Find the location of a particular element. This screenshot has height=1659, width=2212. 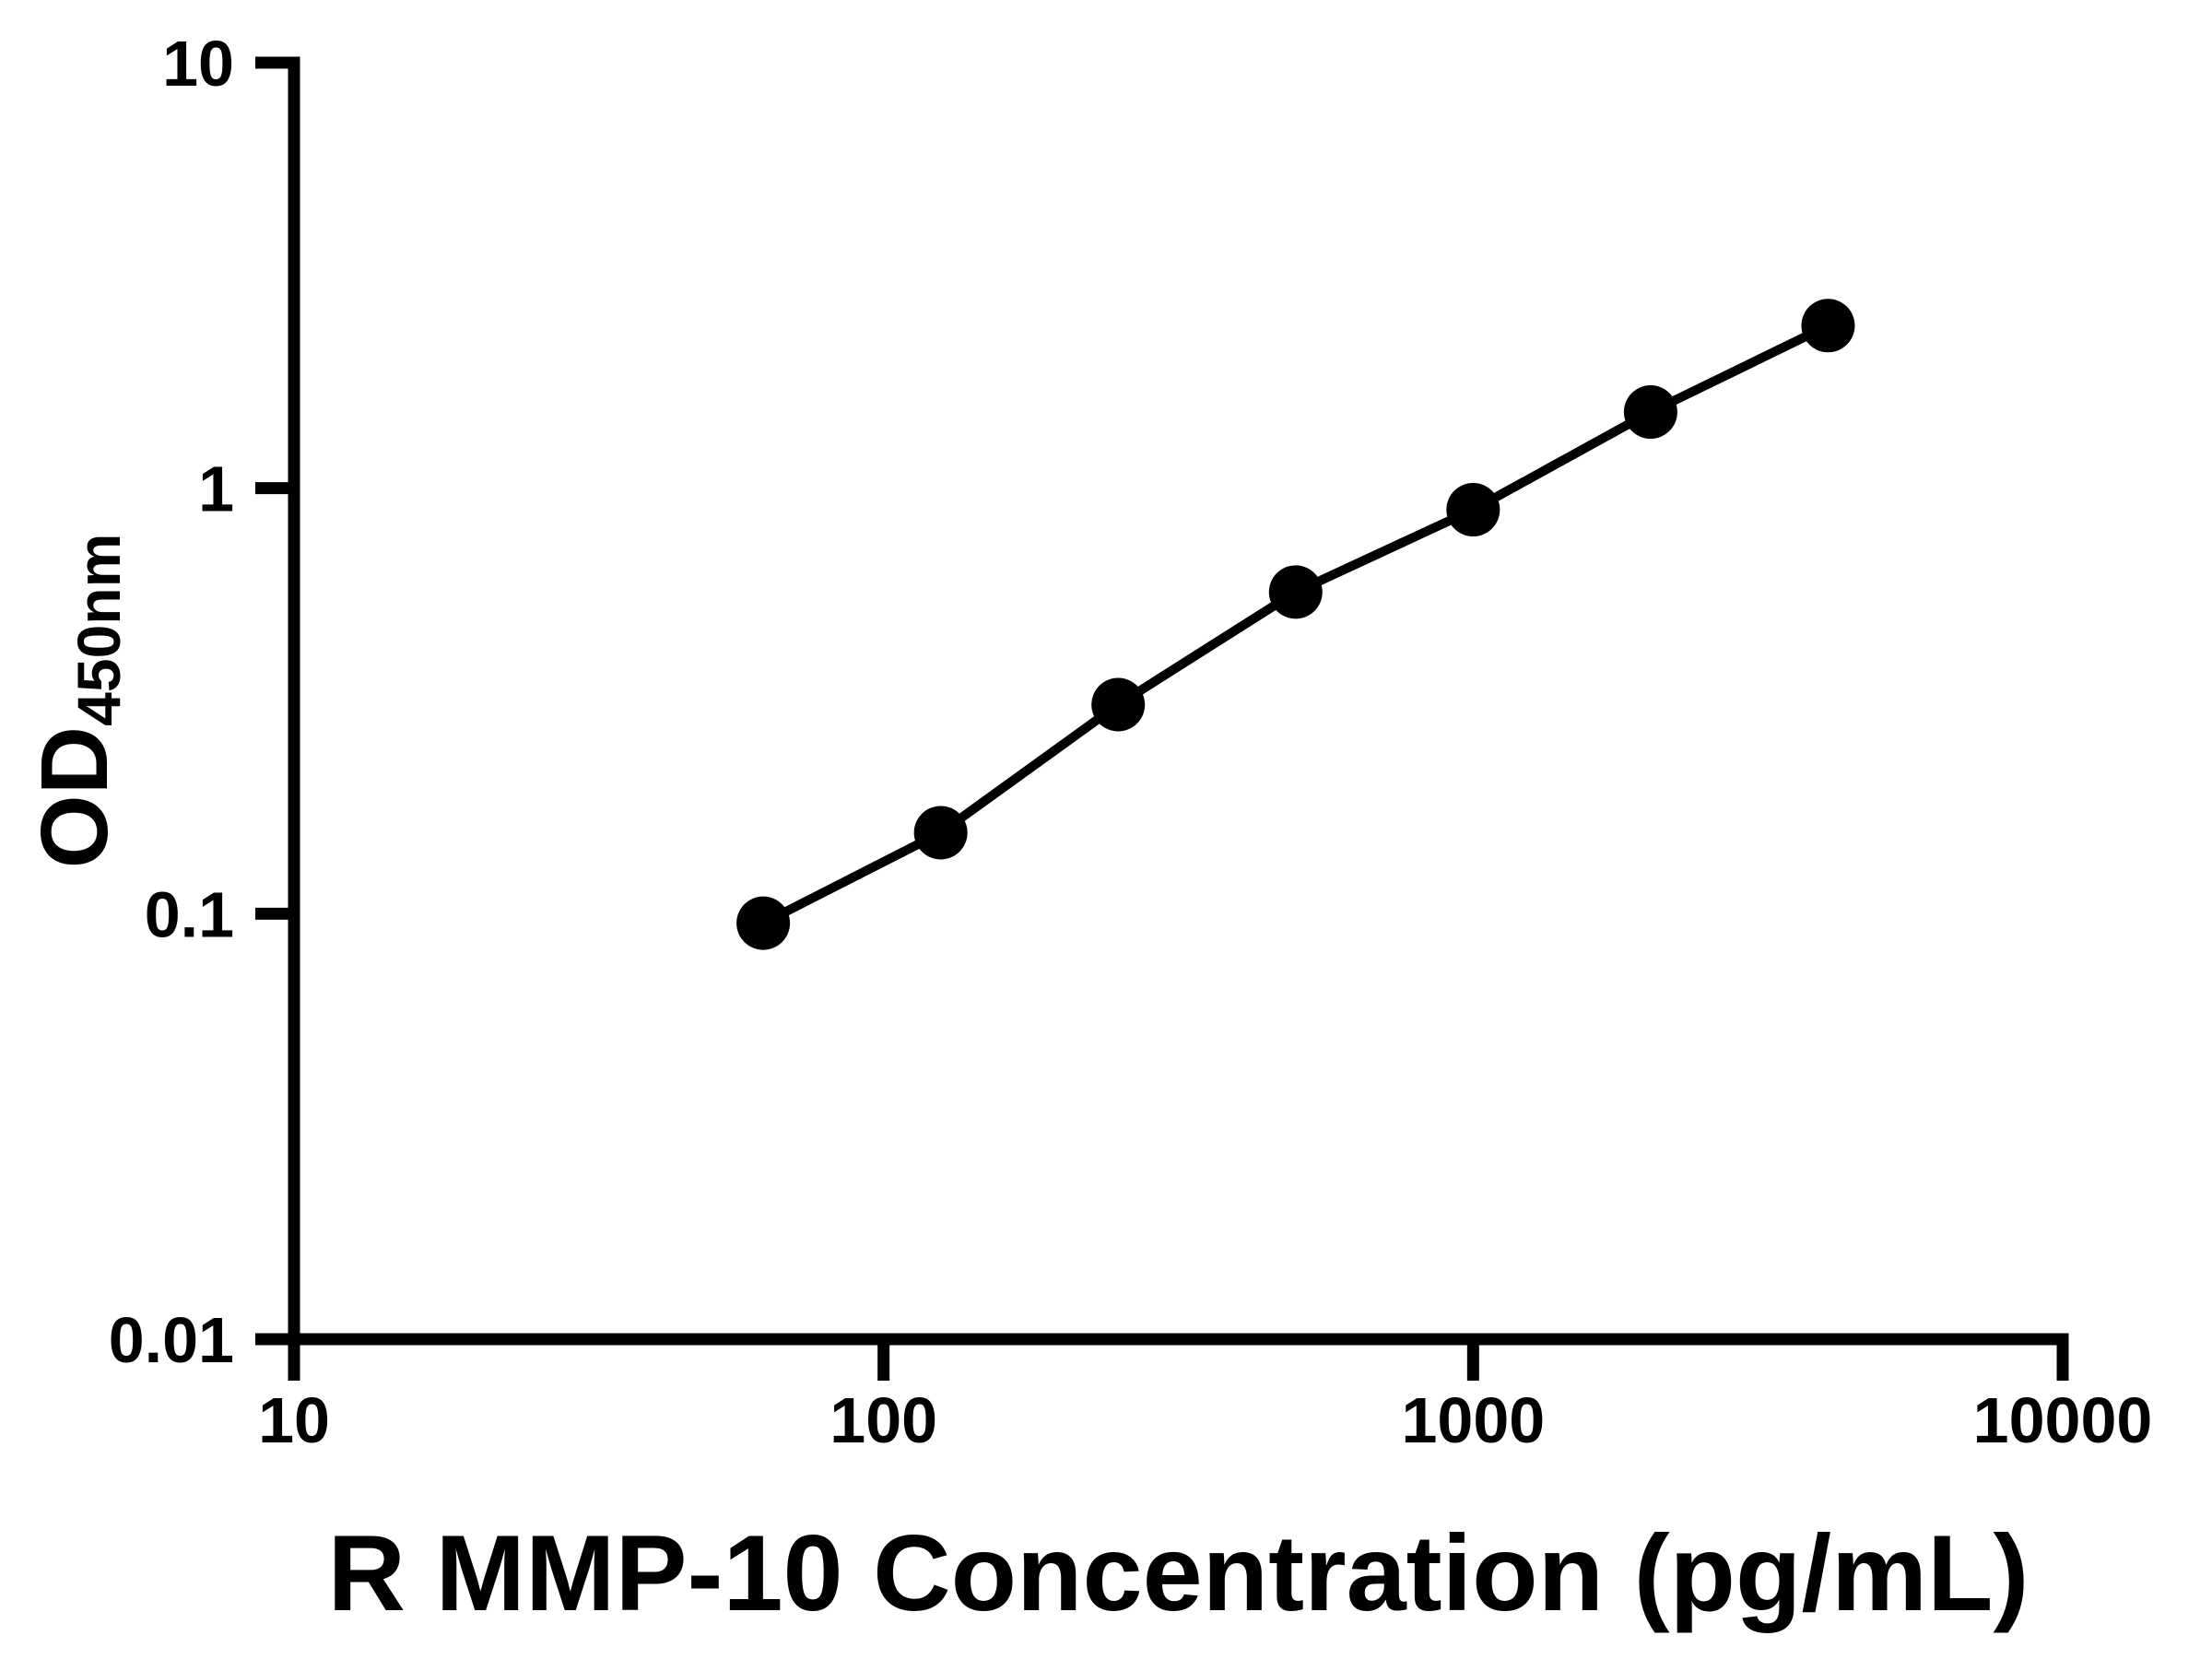

x-tick-label: 1000 is located at coordinates (1473, 1420).